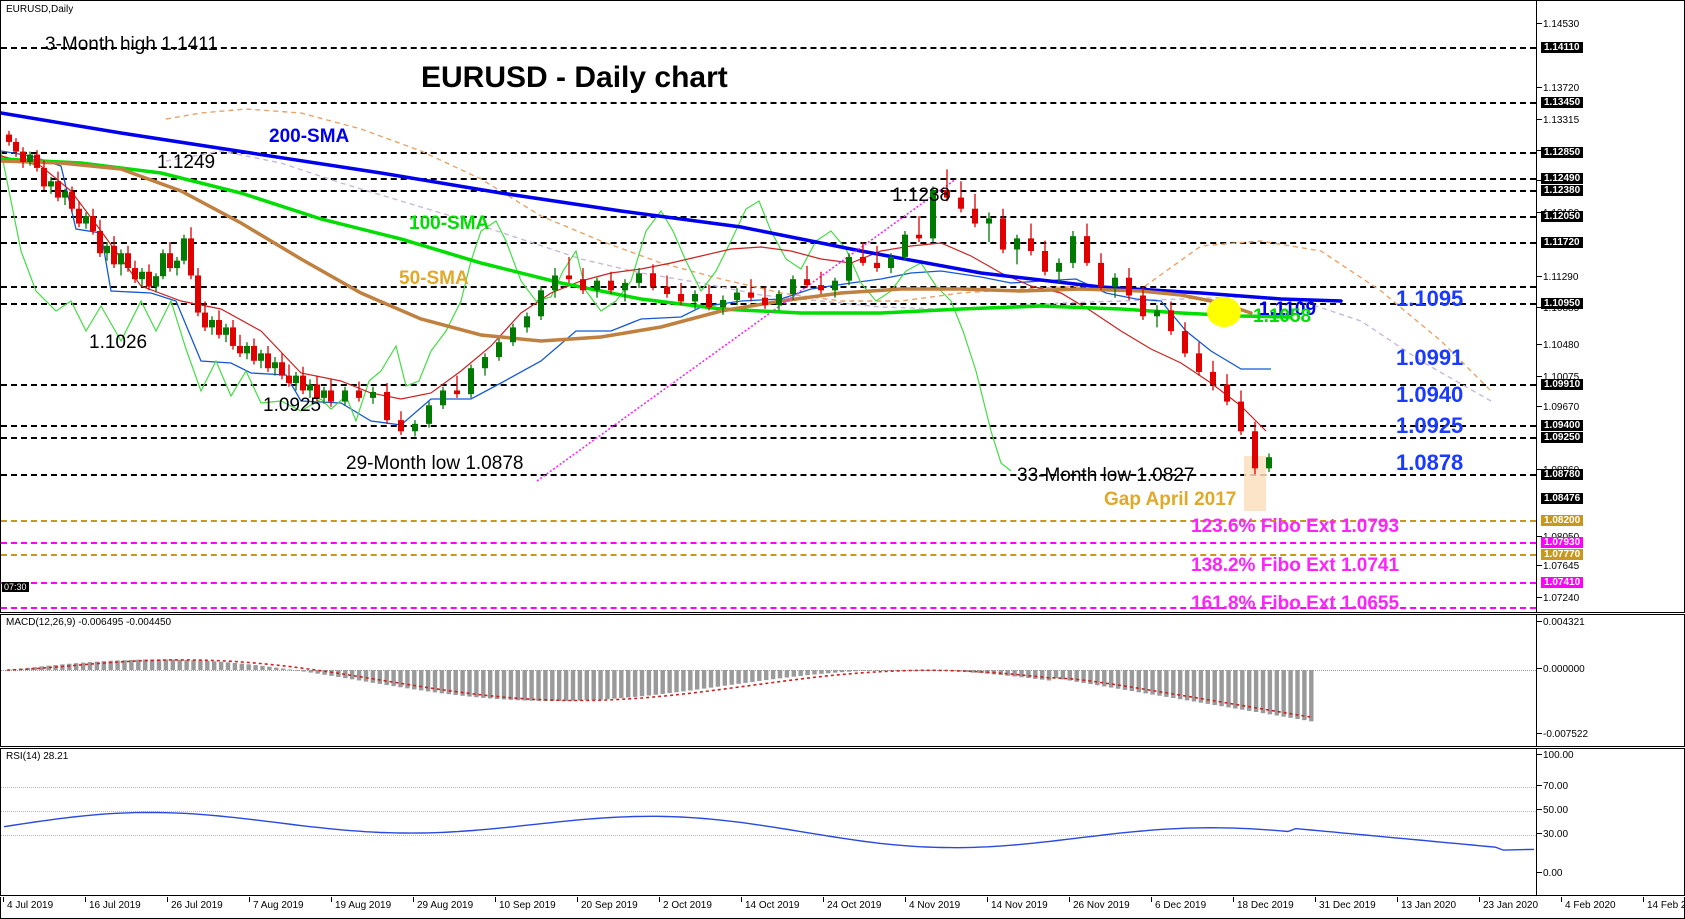 The image size is (1685, 919). What do you see at coordinates (768, 608) in the screenshot?
I see `fibo-1618-line` at bounding box center [768, 608].